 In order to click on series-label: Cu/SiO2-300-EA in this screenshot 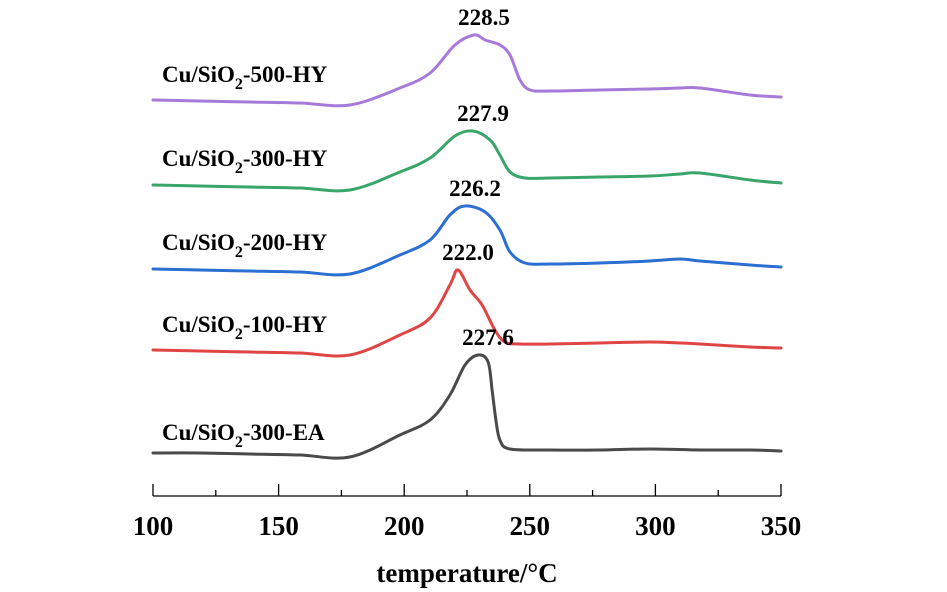, I will do `click(243, 435)`.